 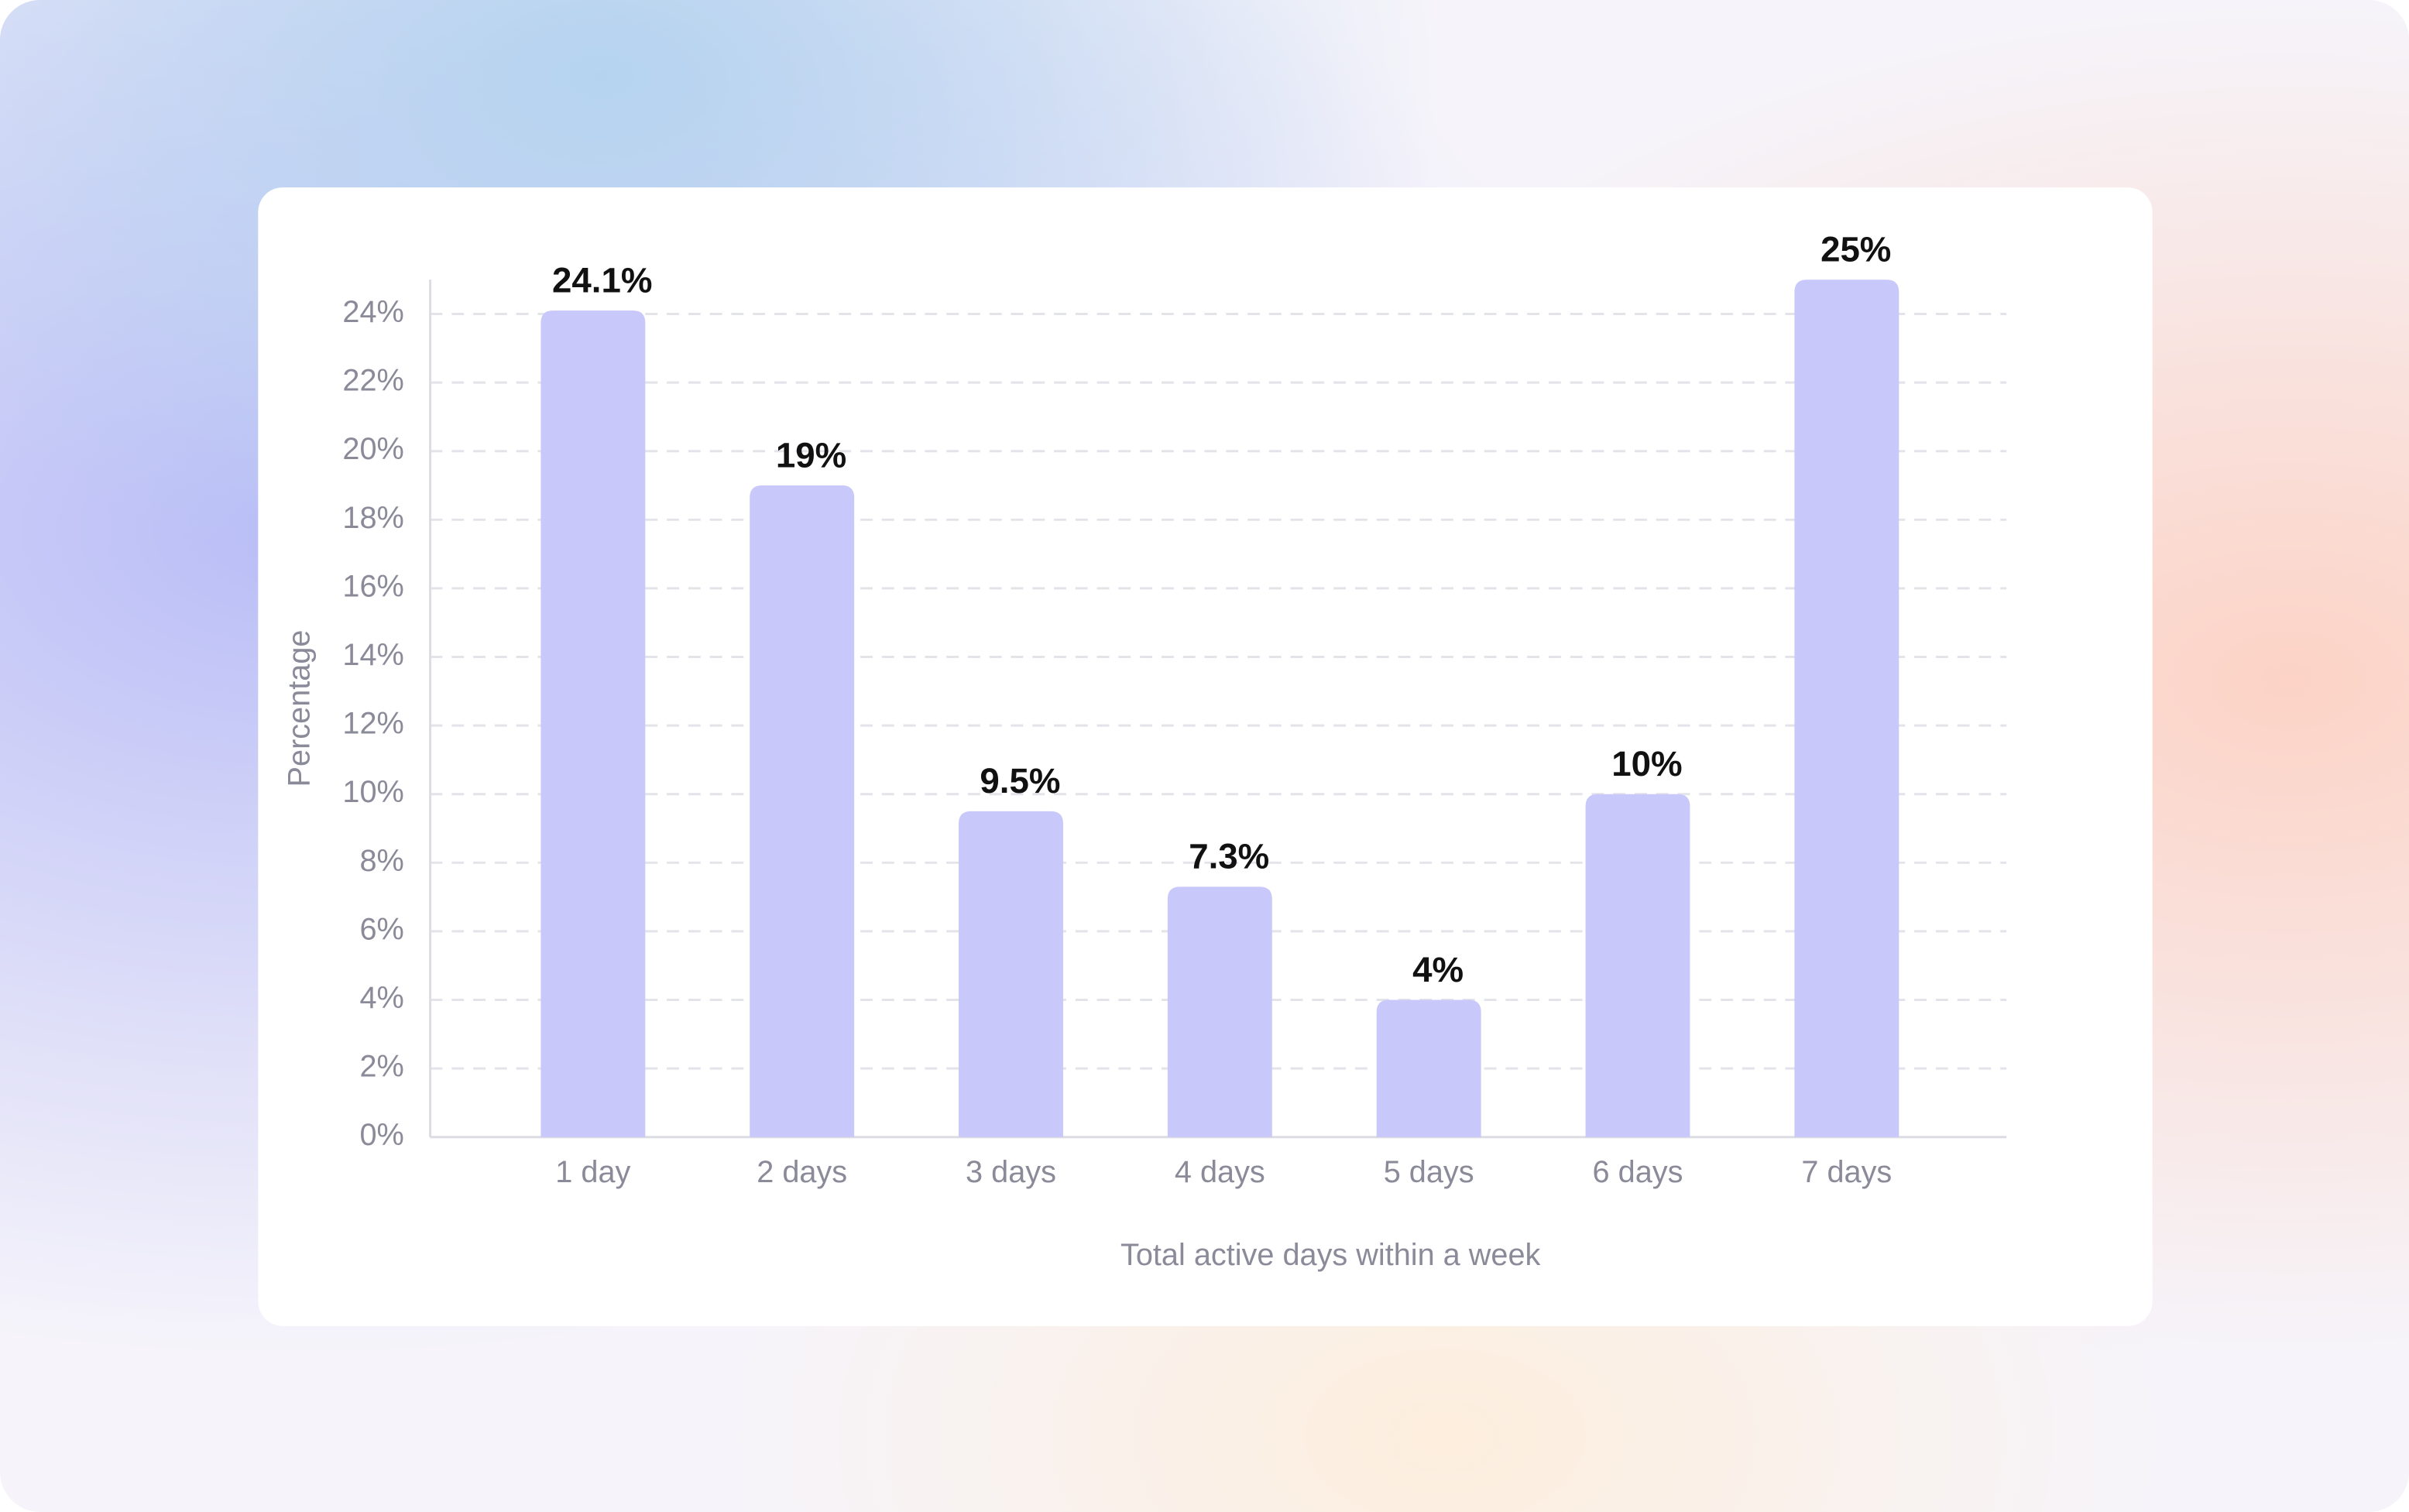 What do you see at coordinates (372, 449) in the screenshot?
I see `y-tick-label: 20%` at bounding box center [372, 449].